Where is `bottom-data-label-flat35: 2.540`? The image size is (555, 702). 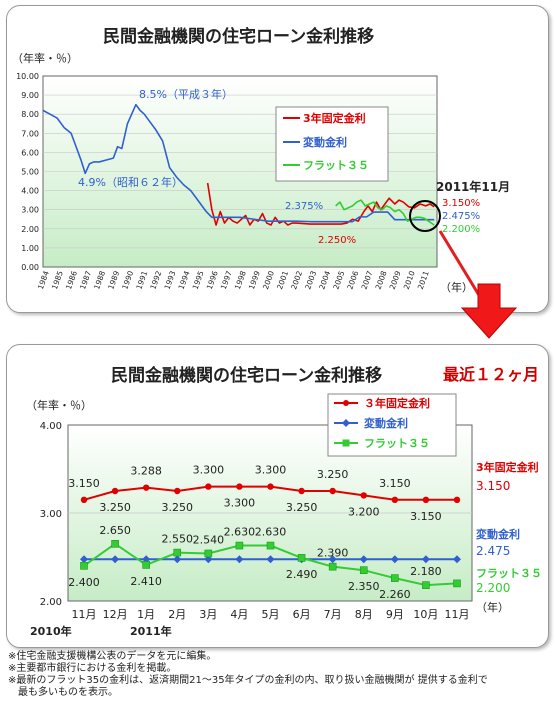
bottom-data-label-flat35: 2.540 is located at coordinates (209, 539).